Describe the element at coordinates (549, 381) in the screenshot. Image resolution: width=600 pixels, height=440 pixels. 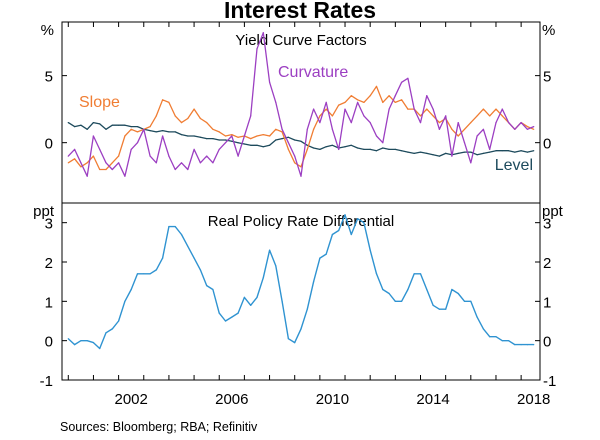
I see `y-tick-label-right: -1` at that location.